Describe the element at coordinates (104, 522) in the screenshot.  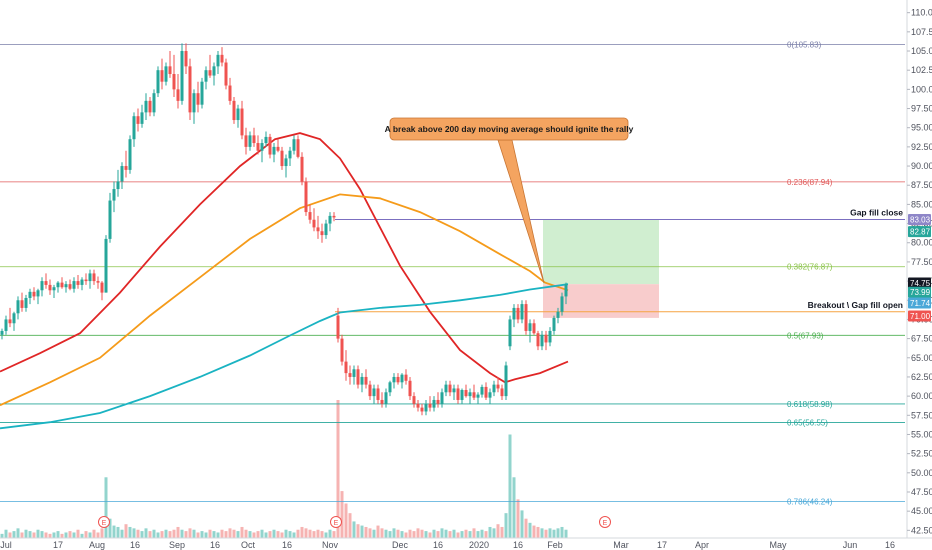
I see `event-marker: E` at that location.